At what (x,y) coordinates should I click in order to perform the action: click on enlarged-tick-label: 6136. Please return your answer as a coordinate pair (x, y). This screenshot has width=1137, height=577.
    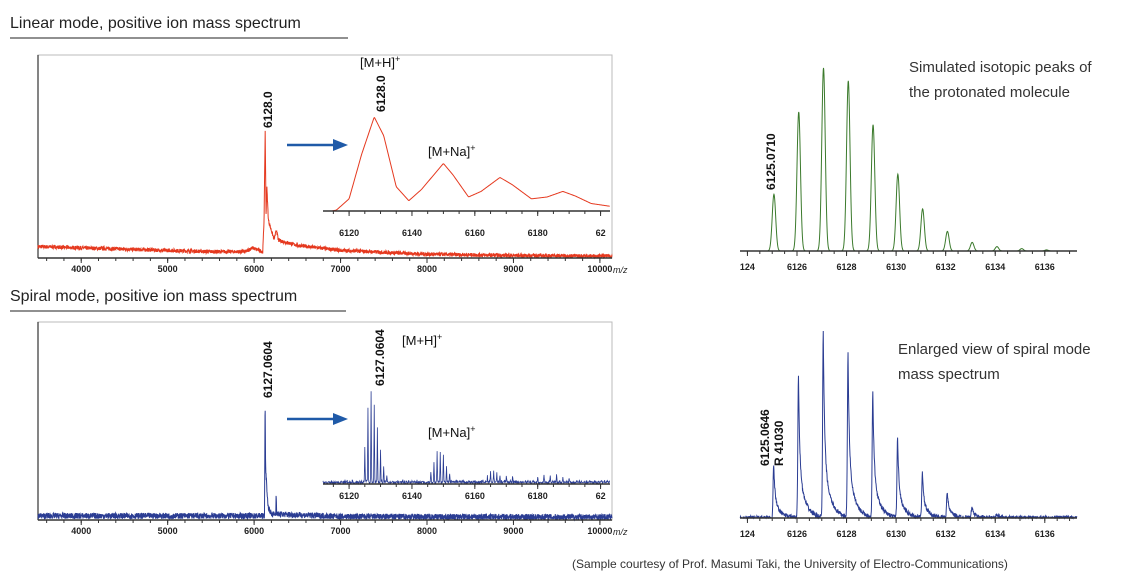
    Looking at the image, I should click on (1045, 534).